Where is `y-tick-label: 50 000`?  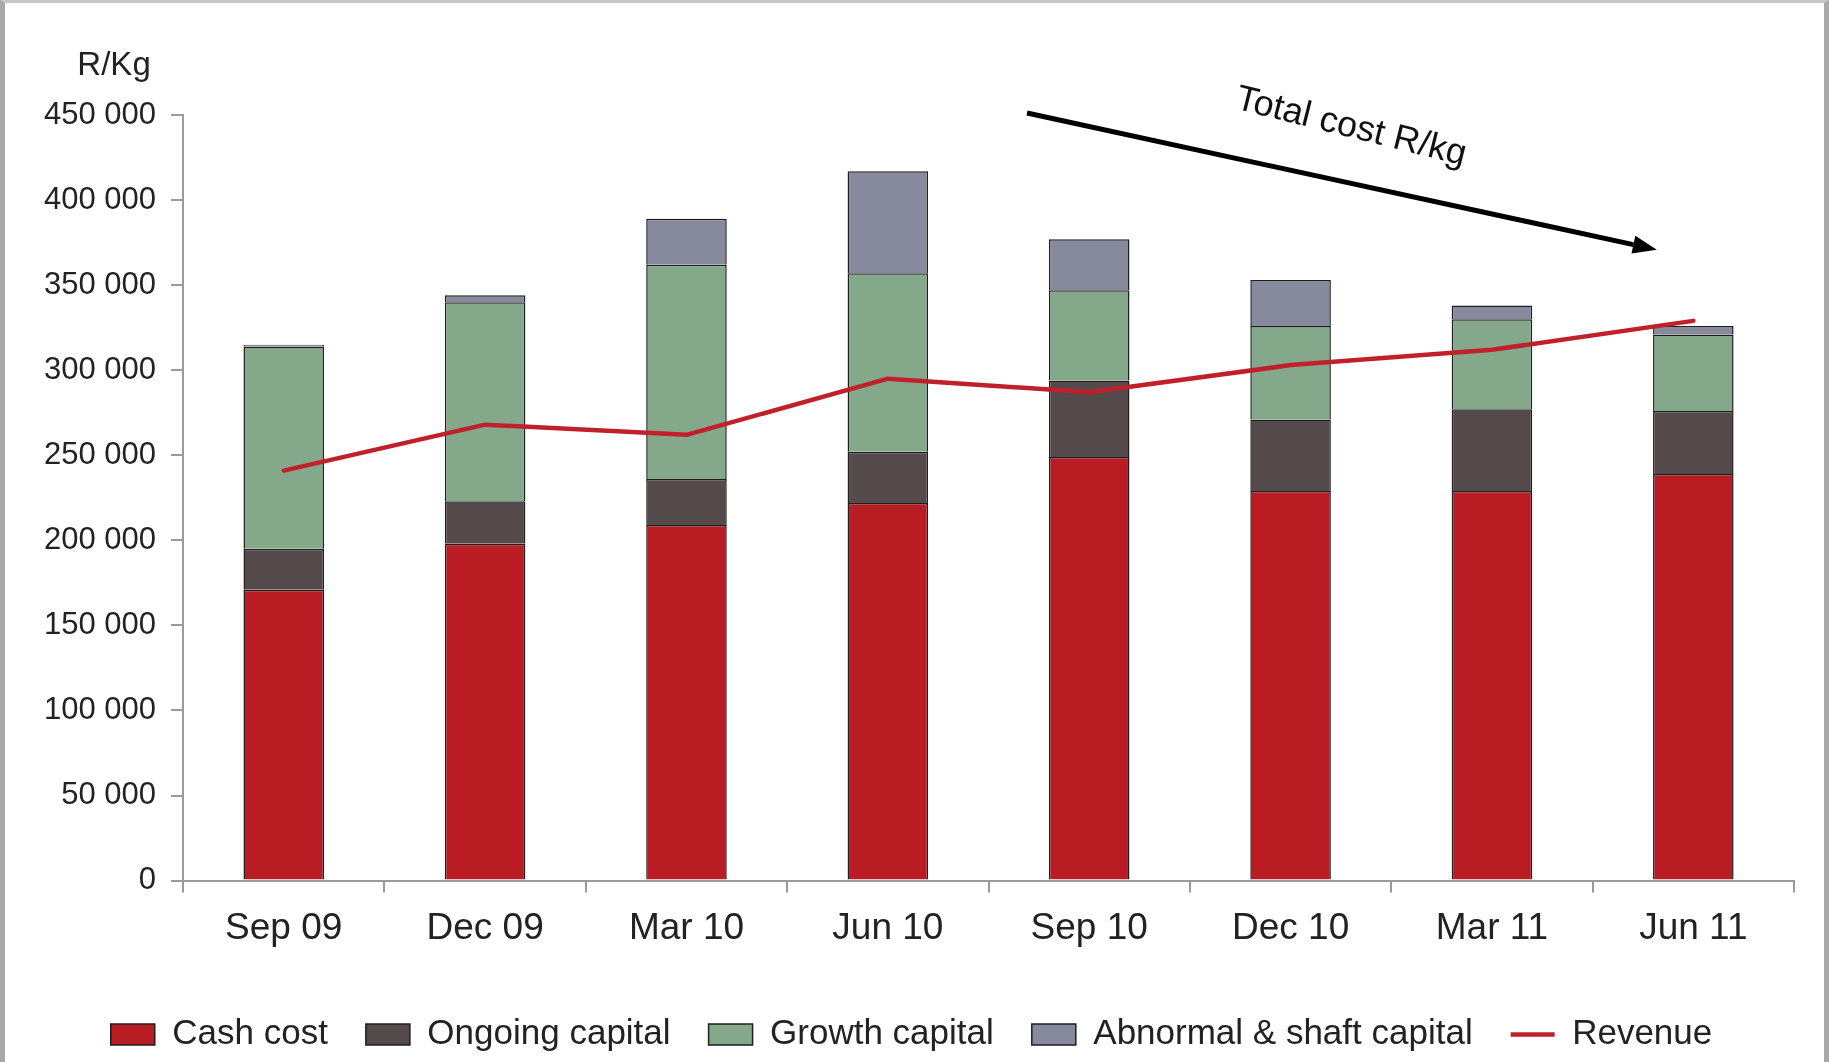
y-tick-label: 50 000 is located at coordinates (109, 794).